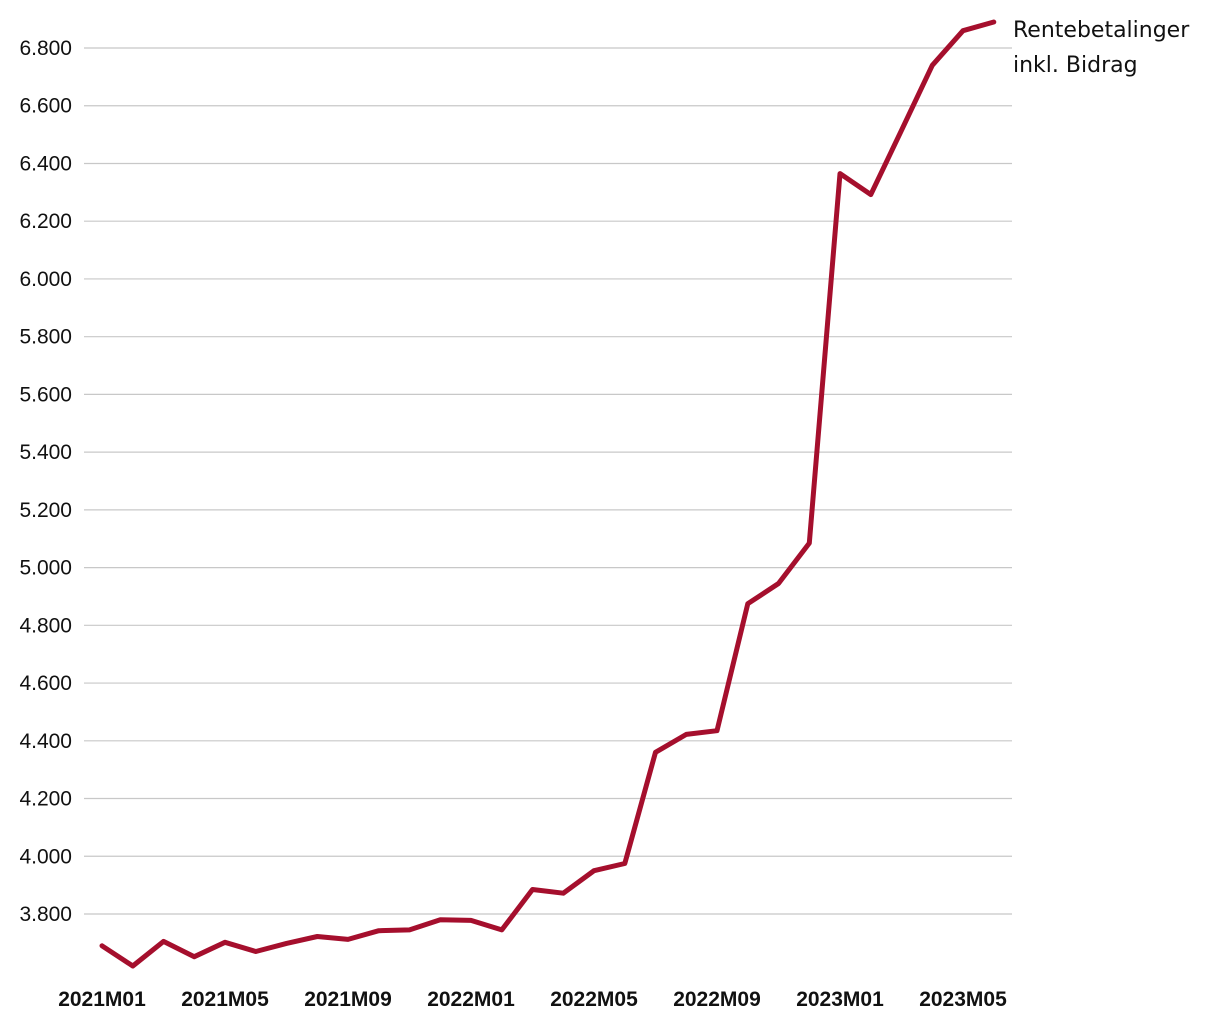 The image size is (1220, 1020). Describe the element at coordinates (45, 337) in the screenshot. I see `y-tick-label: 5.800` at that location.